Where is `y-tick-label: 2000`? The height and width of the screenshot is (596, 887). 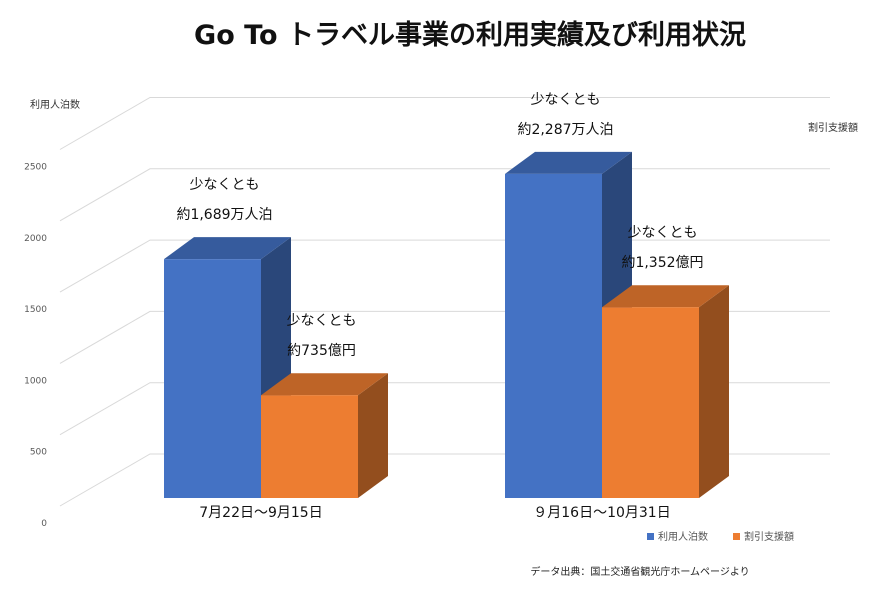
y-tick-label: 2000 is located at coordinates (35, 239).